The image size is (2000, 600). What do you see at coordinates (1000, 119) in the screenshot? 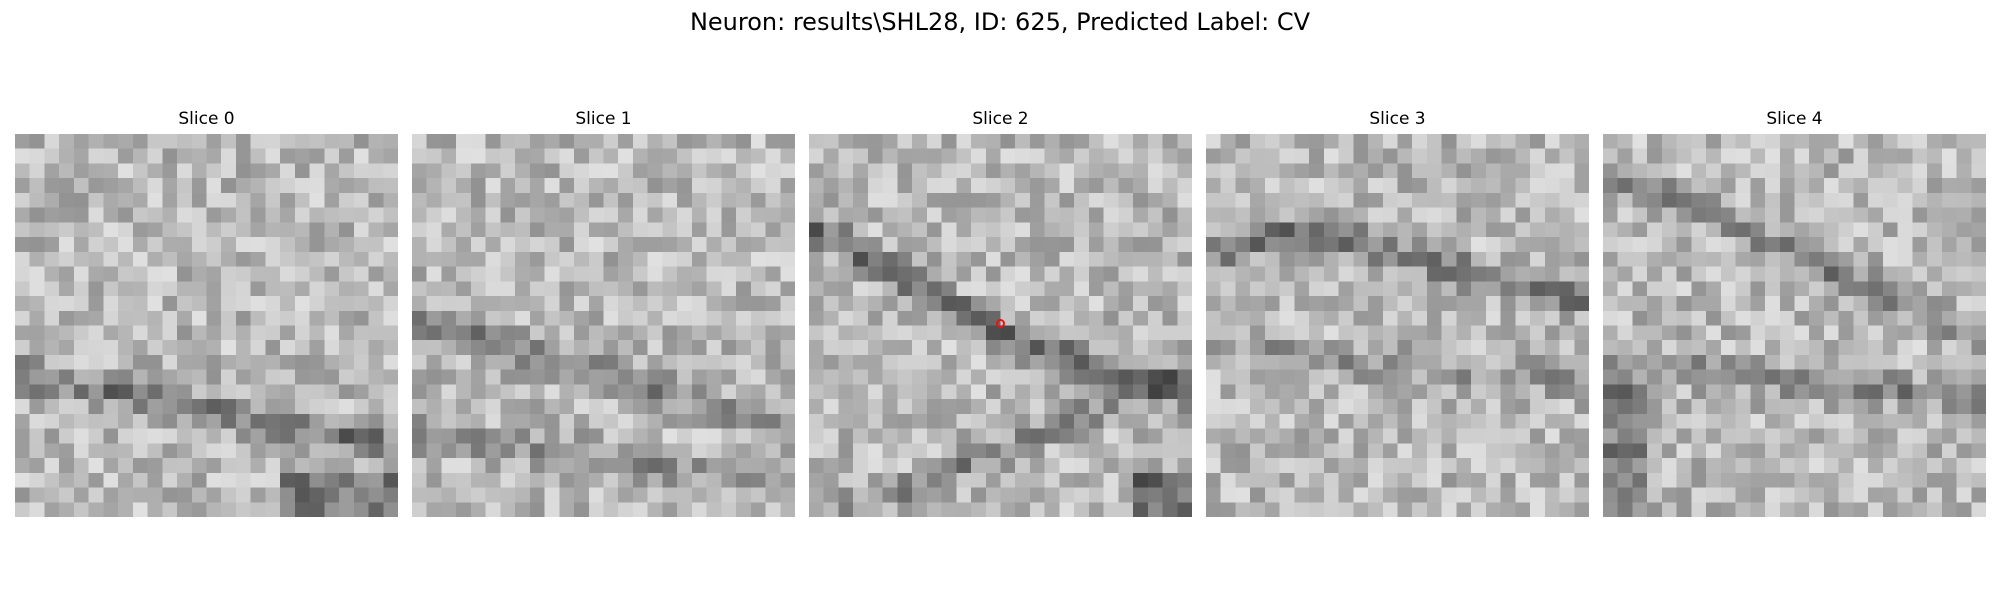
I see `slice-title: Slice 2` at bounding box center [1000, 119].